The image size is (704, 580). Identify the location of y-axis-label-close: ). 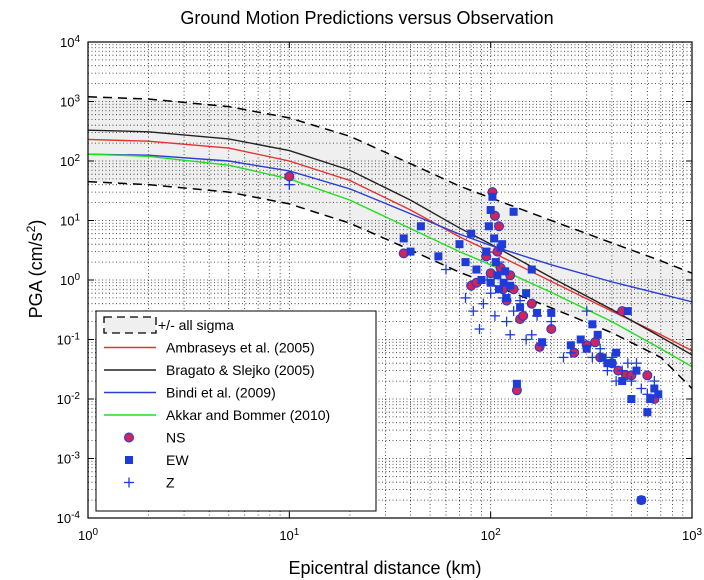
(36, 223).